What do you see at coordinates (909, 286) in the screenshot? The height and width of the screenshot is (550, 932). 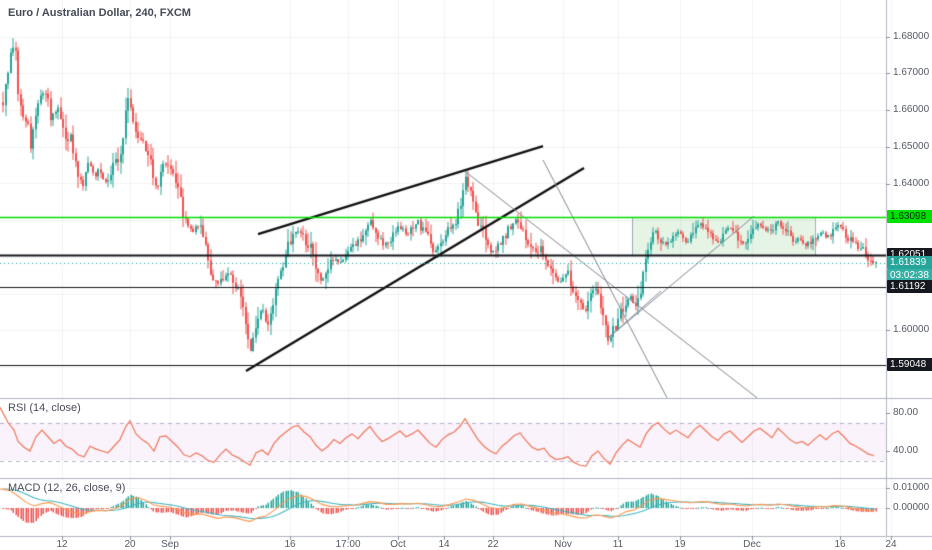 I see `line-price-label: 1.61192` at bounding box center [909, 286].